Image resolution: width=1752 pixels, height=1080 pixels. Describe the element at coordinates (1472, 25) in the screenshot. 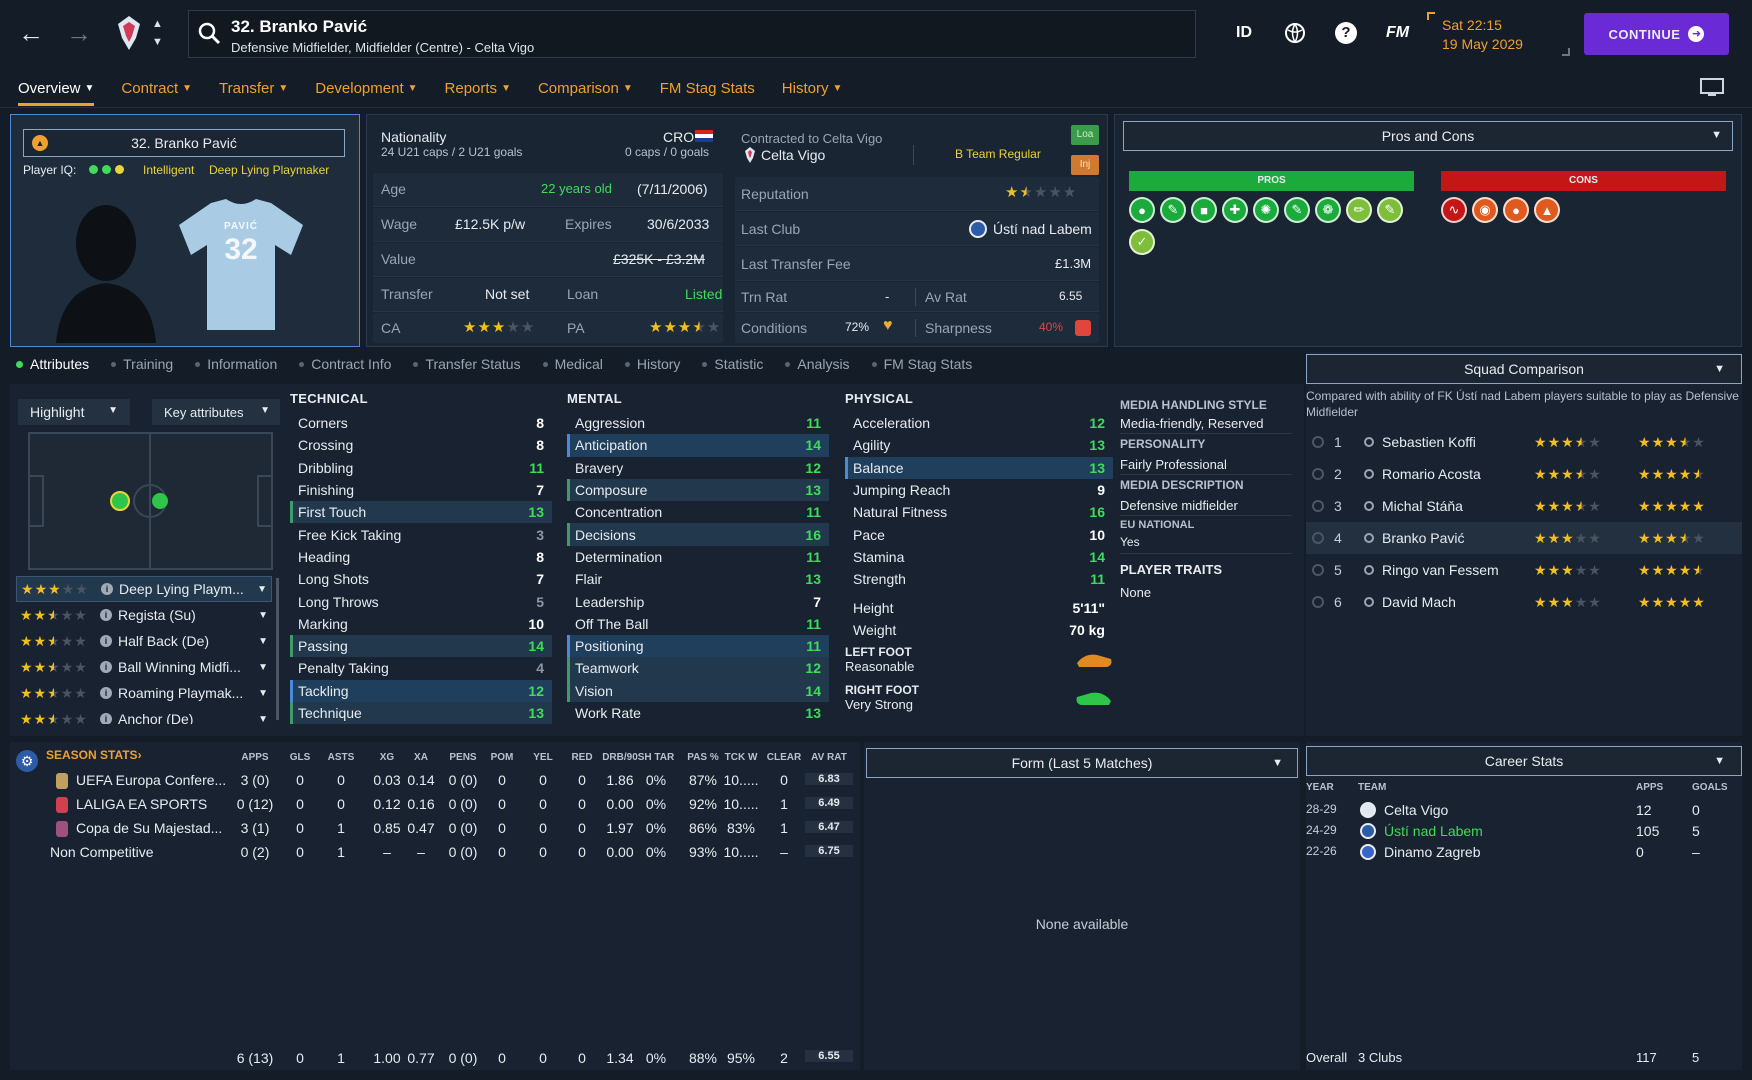

I see `game-time: Sat 22:15` at that location.